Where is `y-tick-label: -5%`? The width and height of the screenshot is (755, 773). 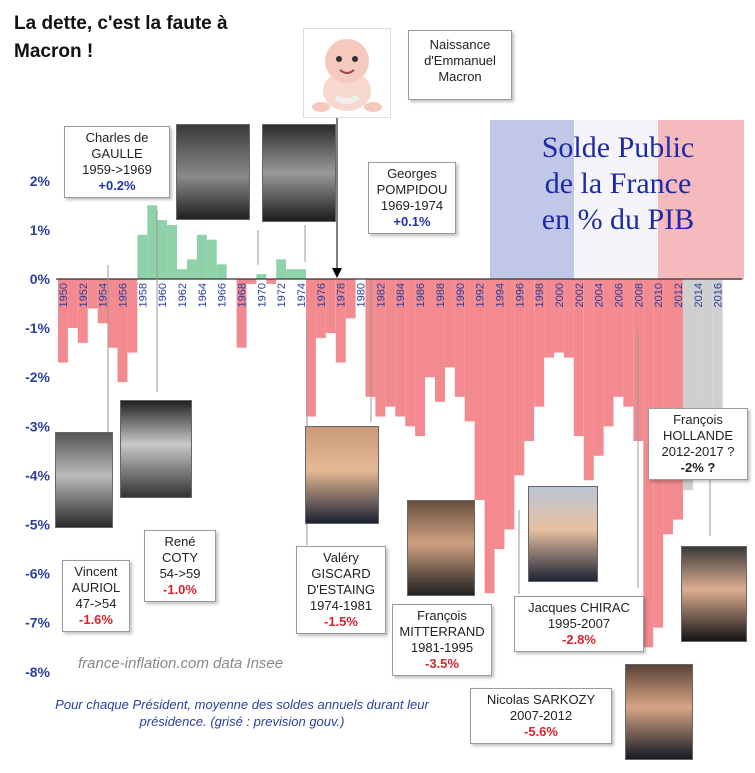 y-tick-label: -5% is located at coordinates (37, 525).